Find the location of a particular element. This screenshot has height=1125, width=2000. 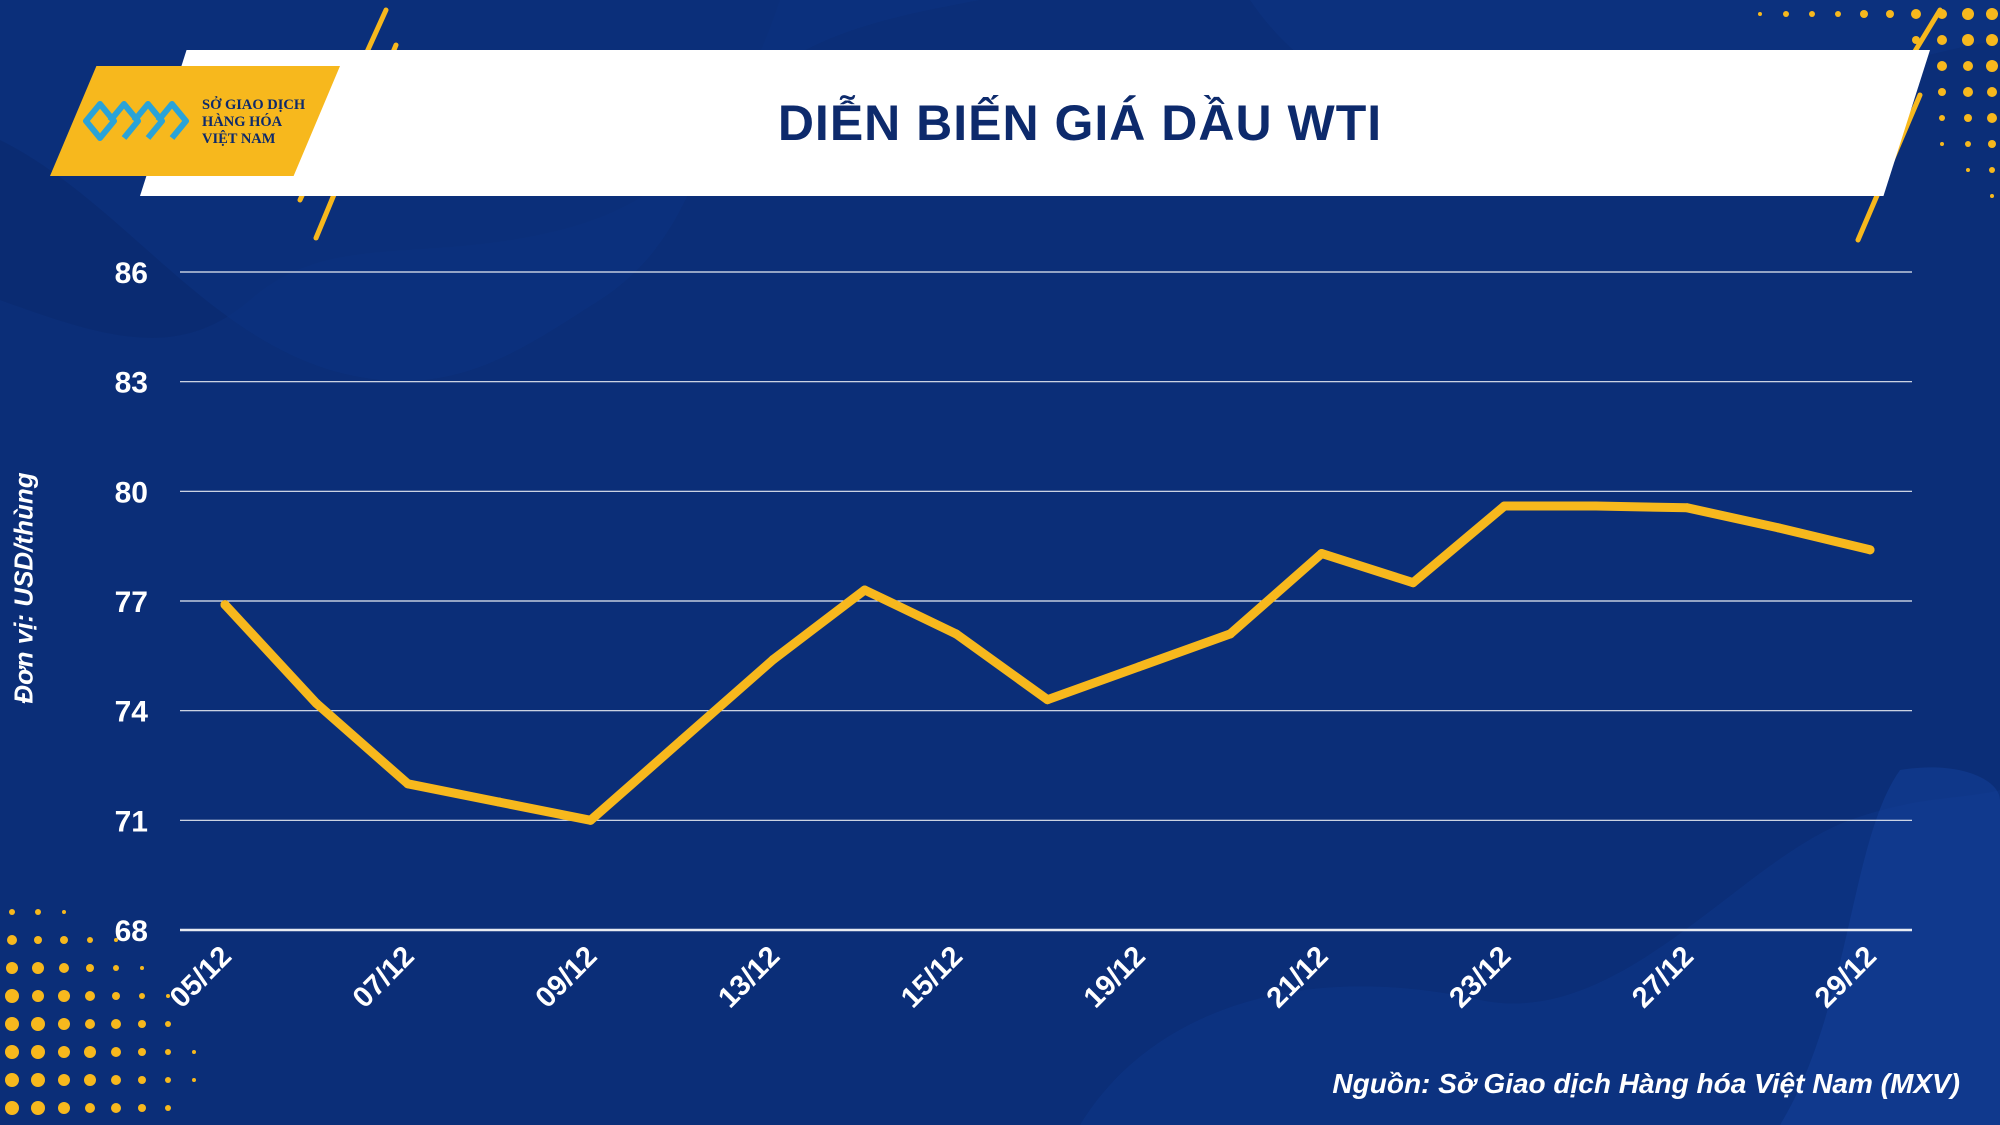

header-banner is located at coordinates (1035, 123).